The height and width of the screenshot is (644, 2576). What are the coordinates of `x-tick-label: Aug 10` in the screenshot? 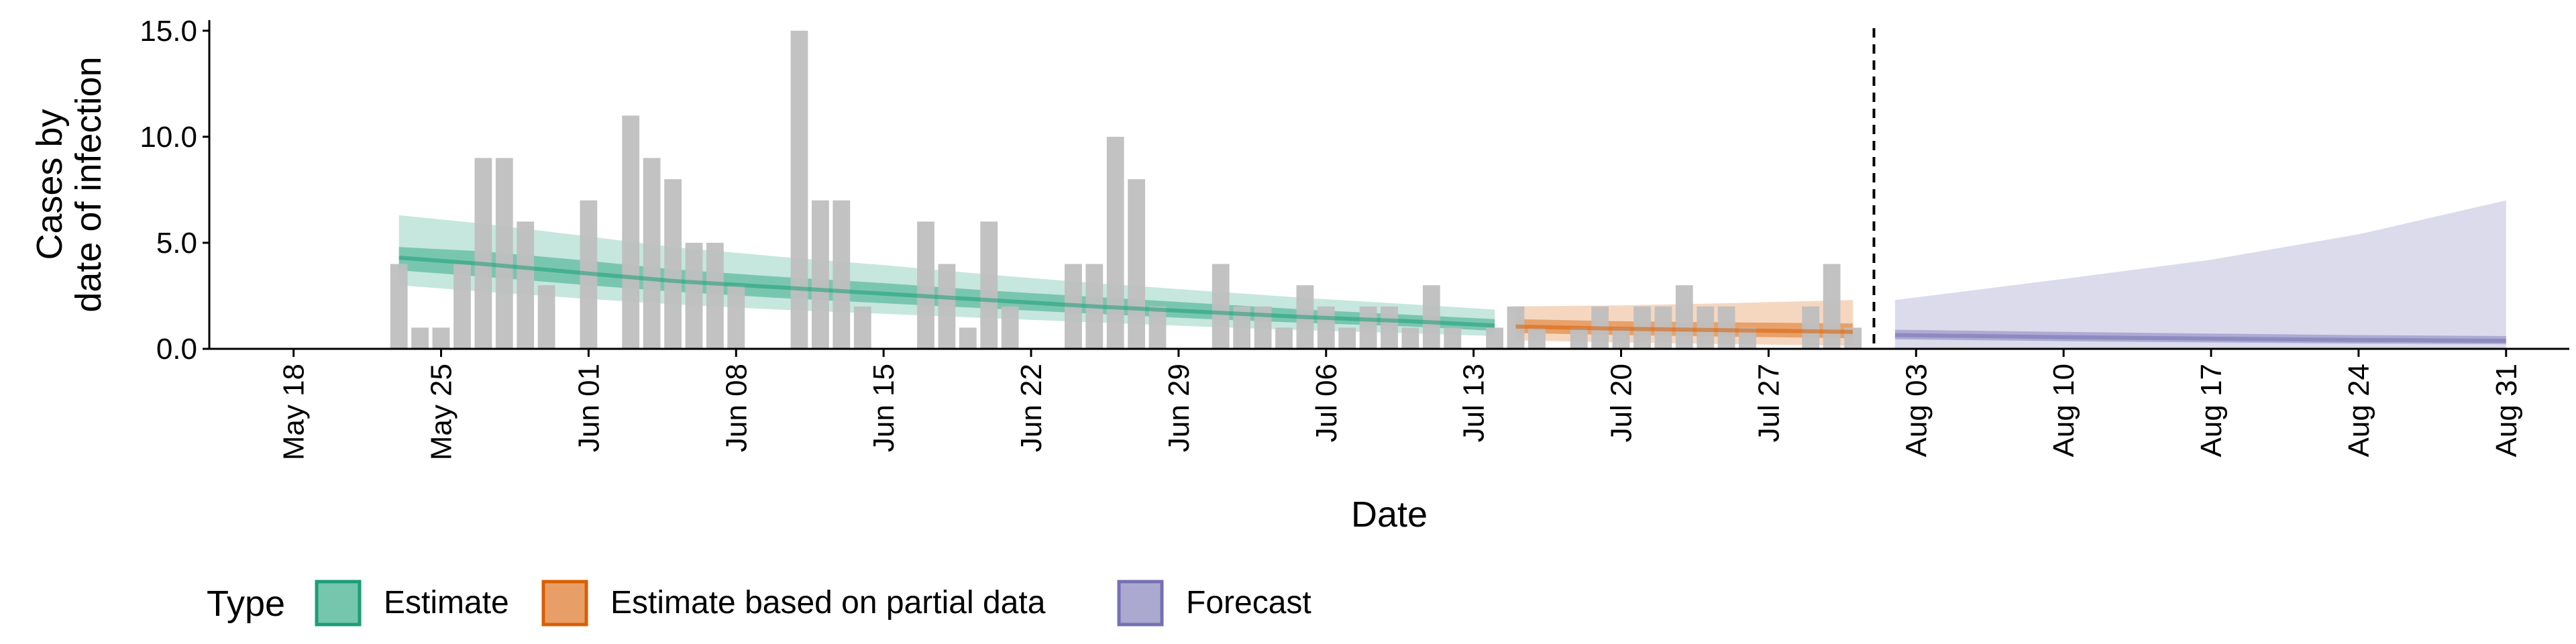 It's located at (2063, 410).